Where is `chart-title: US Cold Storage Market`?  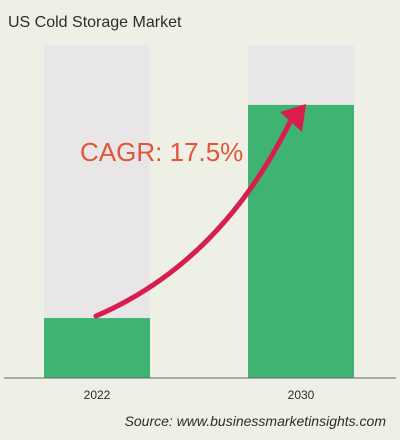 chart-title: US Cold Storage Market is located at coordinates (95, 22).